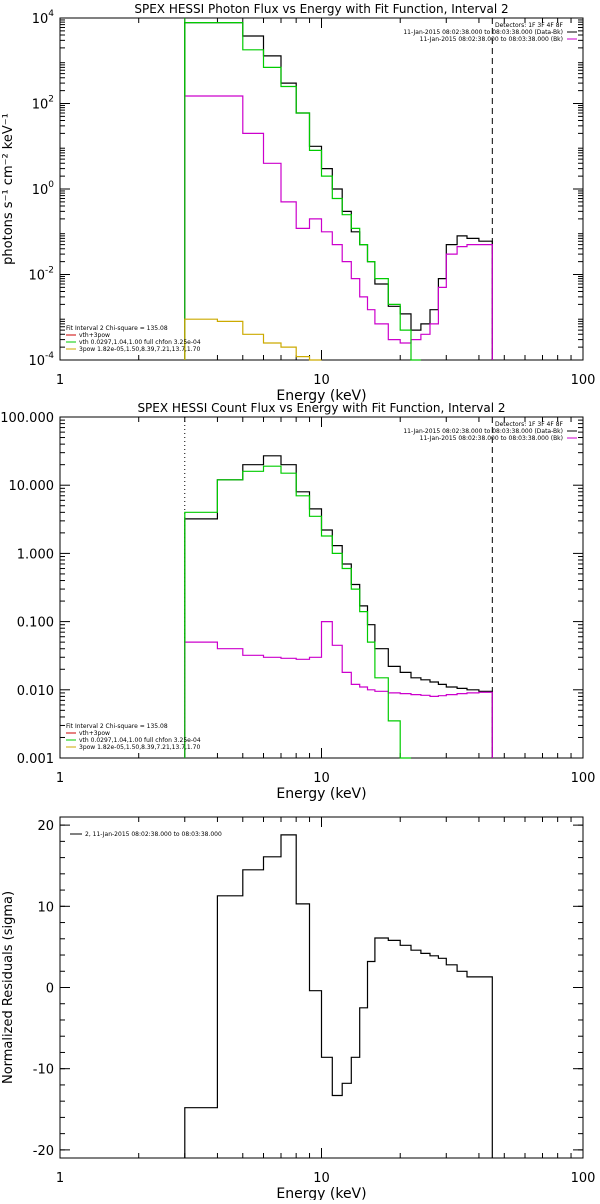 The height and width of the screenshot is (1204, 600). Describe the element at coordinates (50, 989) in the screenshot. I see `y-tick-label: 0` at that location.